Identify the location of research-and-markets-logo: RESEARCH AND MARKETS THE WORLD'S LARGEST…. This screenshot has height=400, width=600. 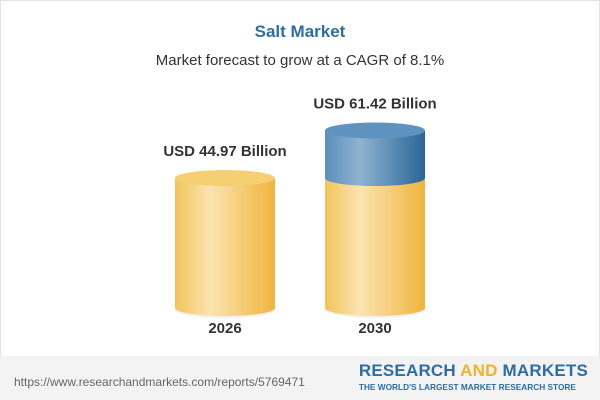
(473, 376).